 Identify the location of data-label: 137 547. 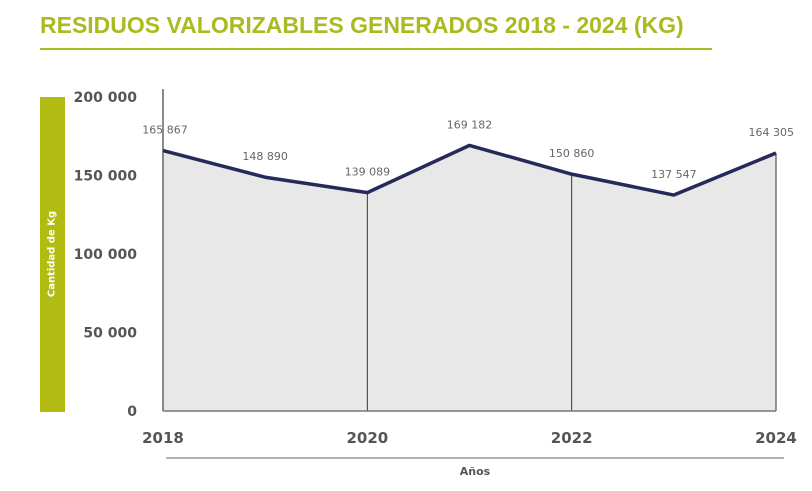
(674, 174).